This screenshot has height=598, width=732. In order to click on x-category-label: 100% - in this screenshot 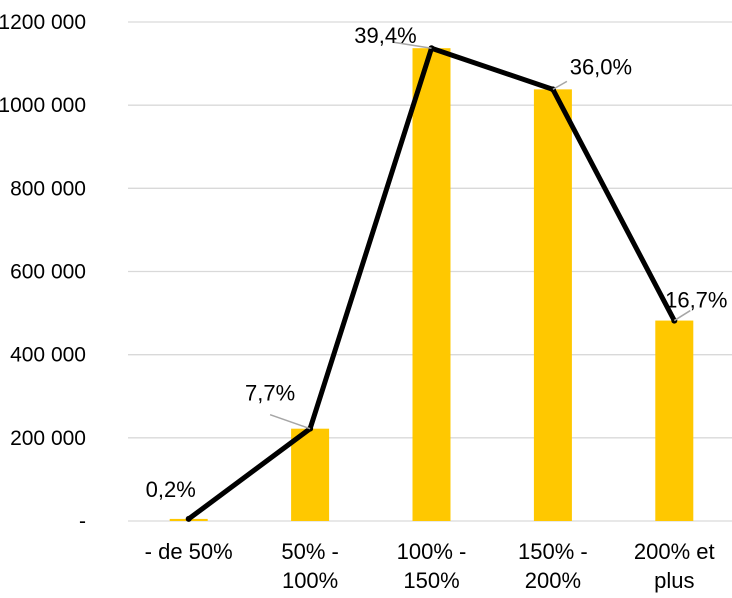, I will do `click(432, 551)`.